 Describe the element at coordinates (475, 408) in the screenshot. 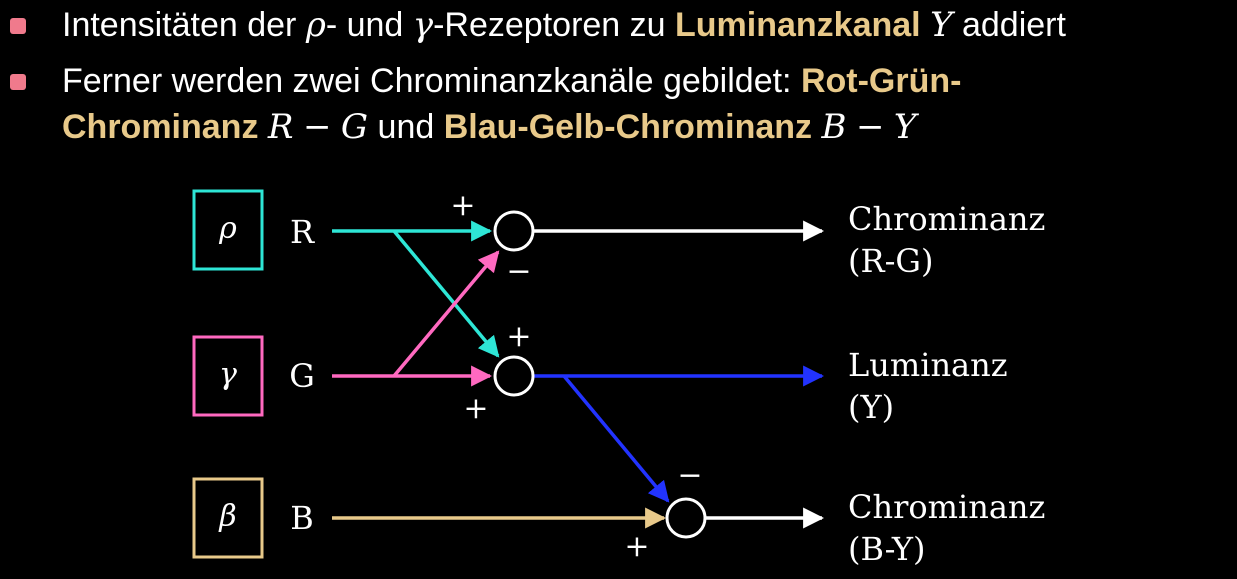

I see `sign-mid-plus-bottom: +` at that location.